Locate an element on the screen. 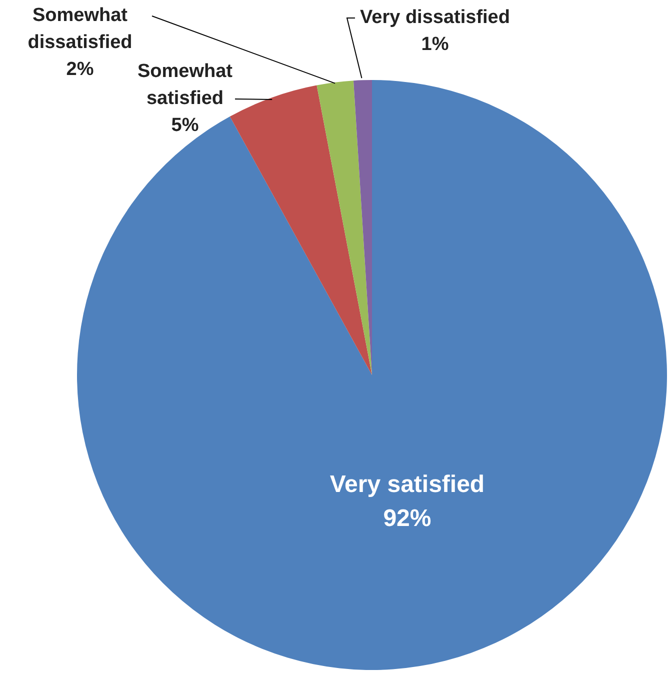 The image size is (670, 675). data-label: 1% is located at coordinates (435, 45).